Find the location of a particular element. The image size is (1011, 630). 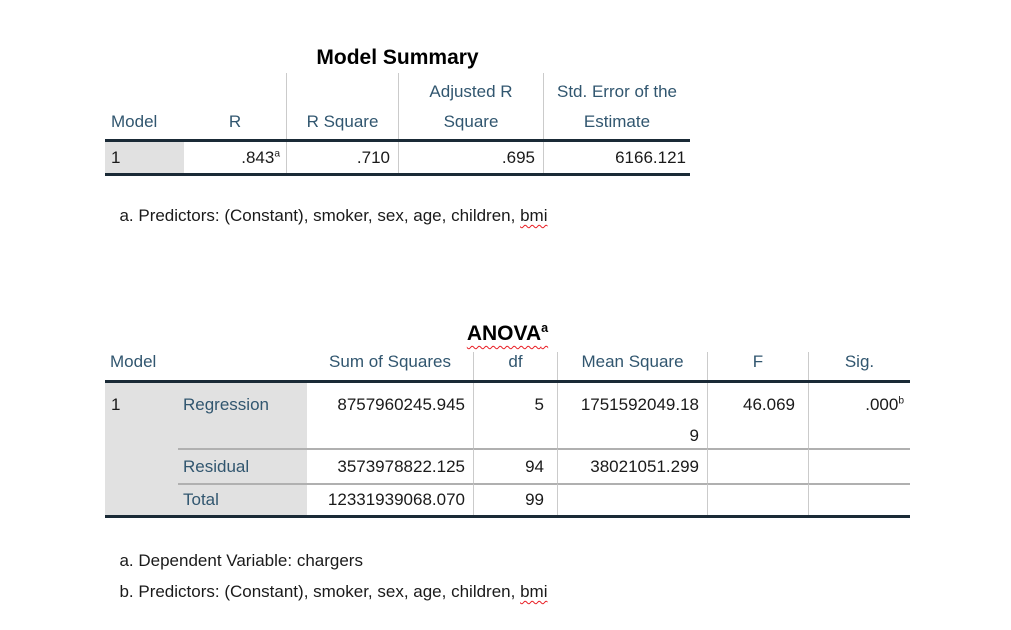

cell-f-value: 46.069 is located at coordinates (757, 415).